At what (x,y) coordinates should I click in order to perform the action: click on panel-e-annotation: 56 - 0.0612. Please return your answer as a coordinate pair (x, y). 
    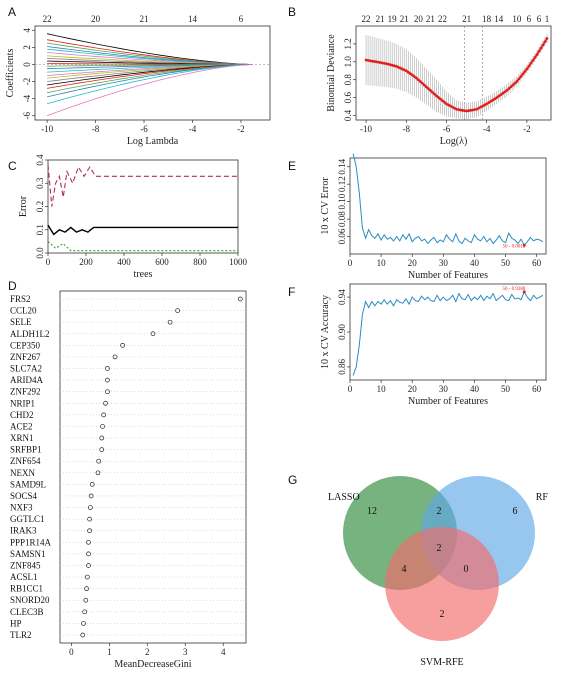
    Looking at the image, I should click on (513, 246).